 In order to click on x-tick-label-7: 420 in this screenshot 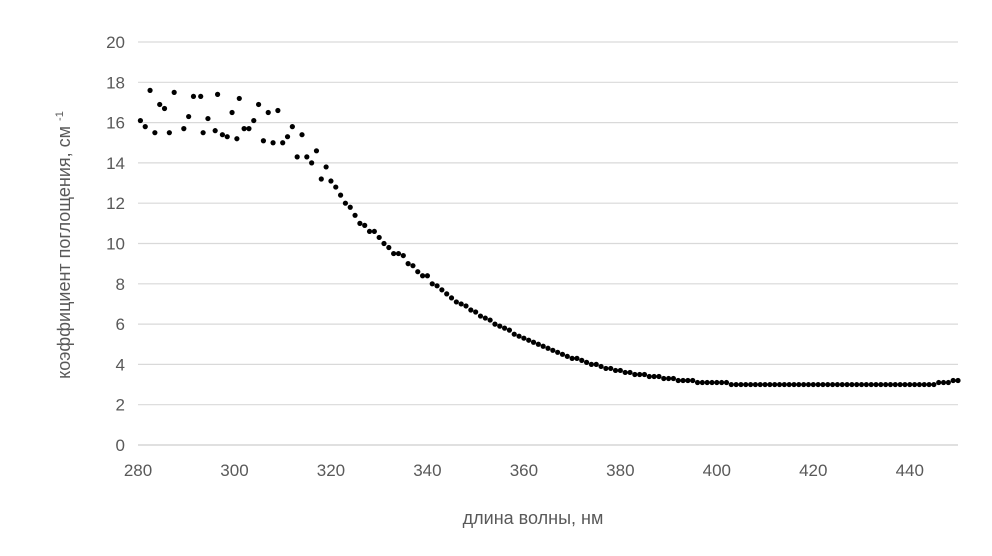, I will do `click(813, 470)`.